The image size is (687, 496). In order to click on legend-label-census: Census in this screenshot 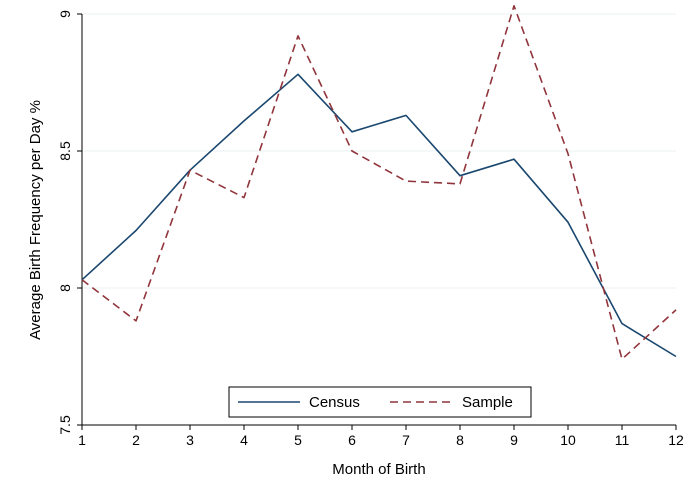, I will do `click(334, 402)`.